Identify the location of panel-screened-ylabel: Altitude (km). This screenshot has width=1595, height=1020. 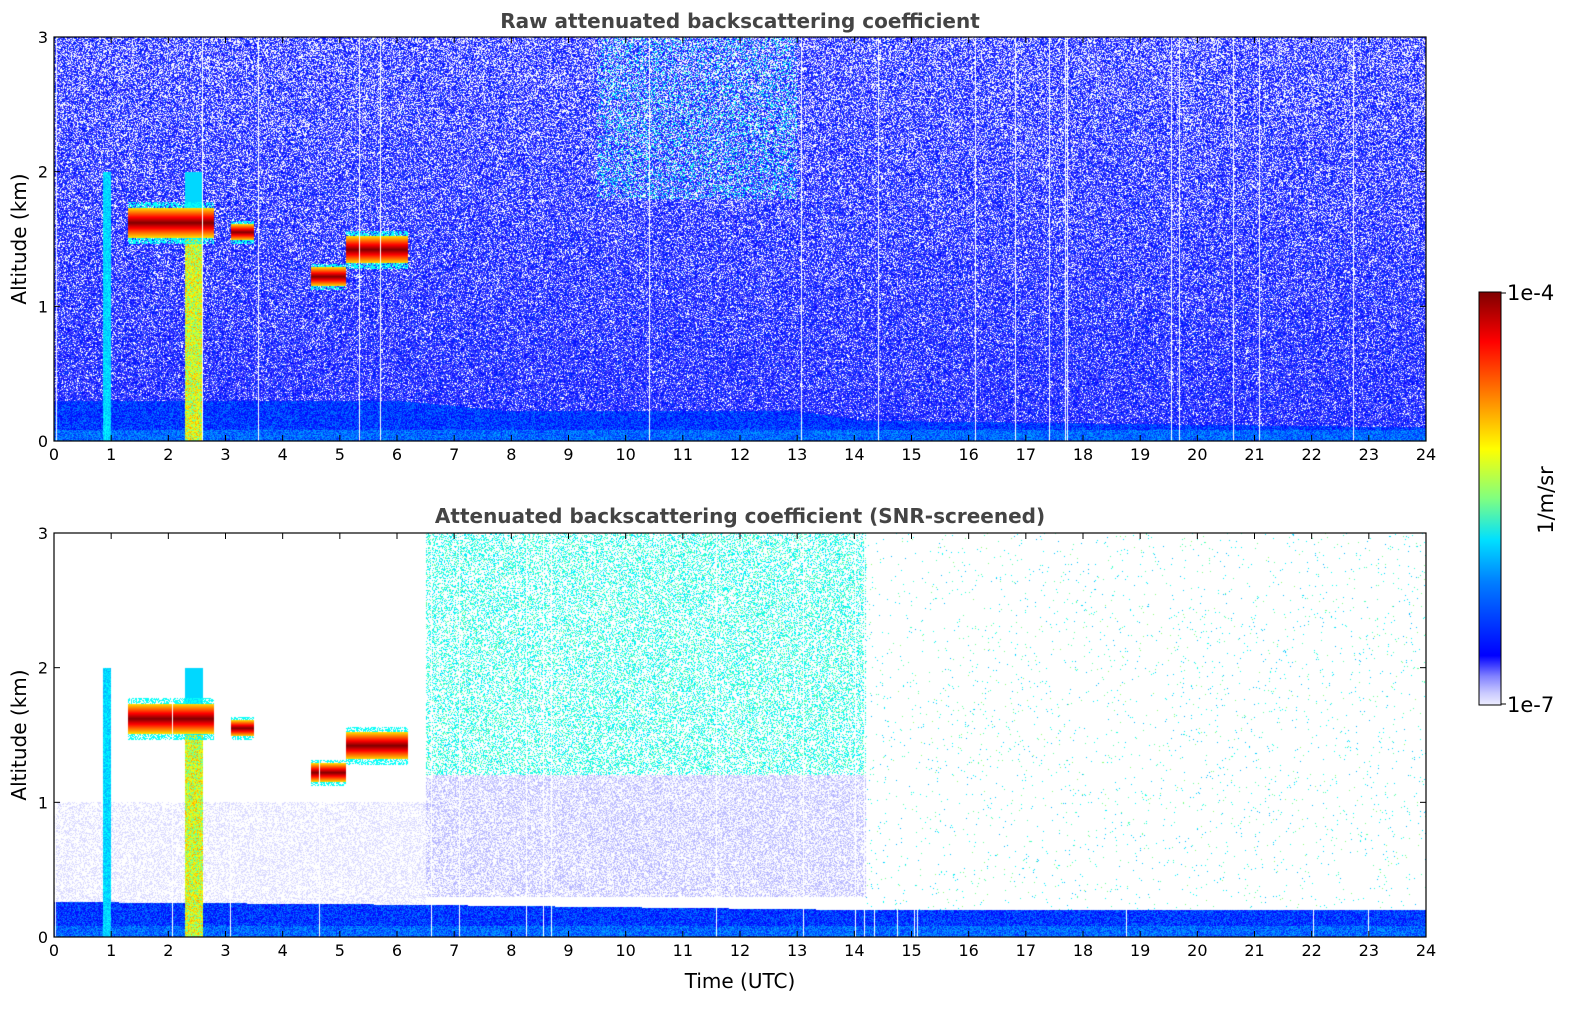
(19, 734).